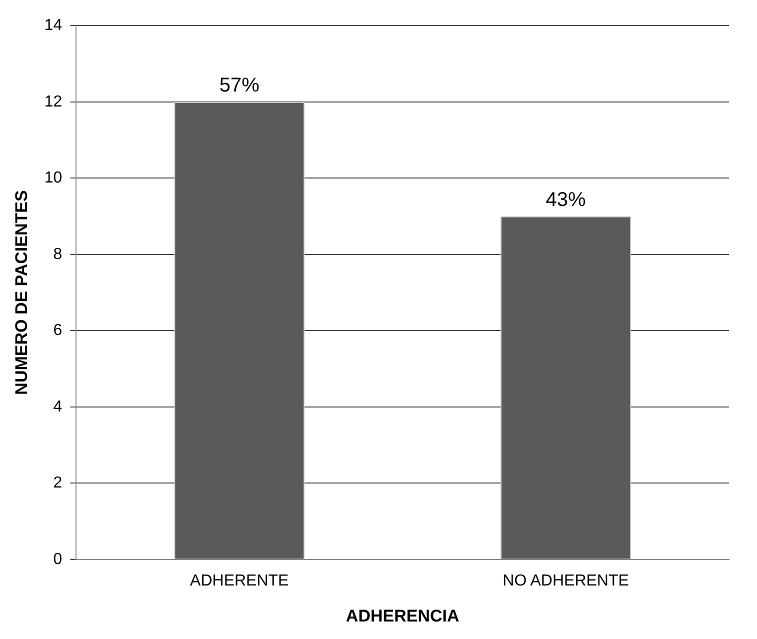 This screenshot has width=757, height=639. Describe the element at coordinates (53, 178) in the screenshot. I see `y-tick-label: 10` at that location.